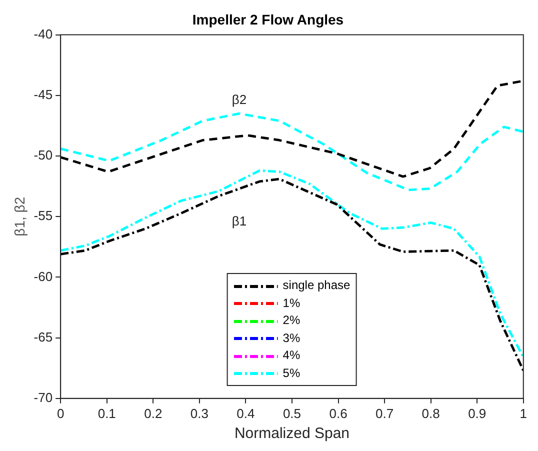 The height and width of the screenshot is (451, 538). What do you see at coordinates (43, 94) in the screenshot?
I see `y-tick-label: -45` at bounding box center [43, 94].